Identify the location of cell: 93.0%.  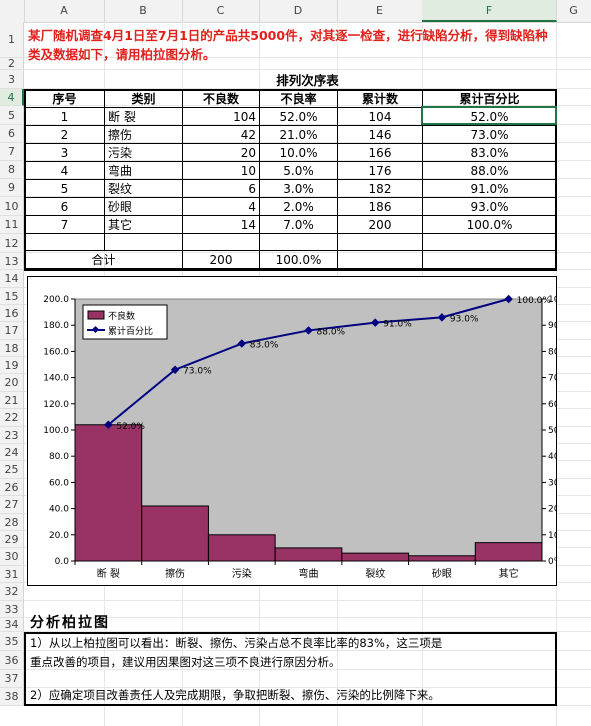
(489, 206).